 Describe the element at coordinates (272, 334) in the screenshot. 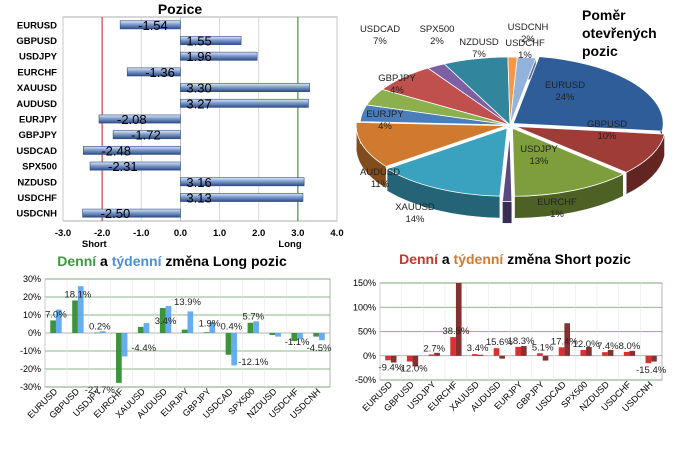

I see `long-bar-denn-nzdusd` at that location.